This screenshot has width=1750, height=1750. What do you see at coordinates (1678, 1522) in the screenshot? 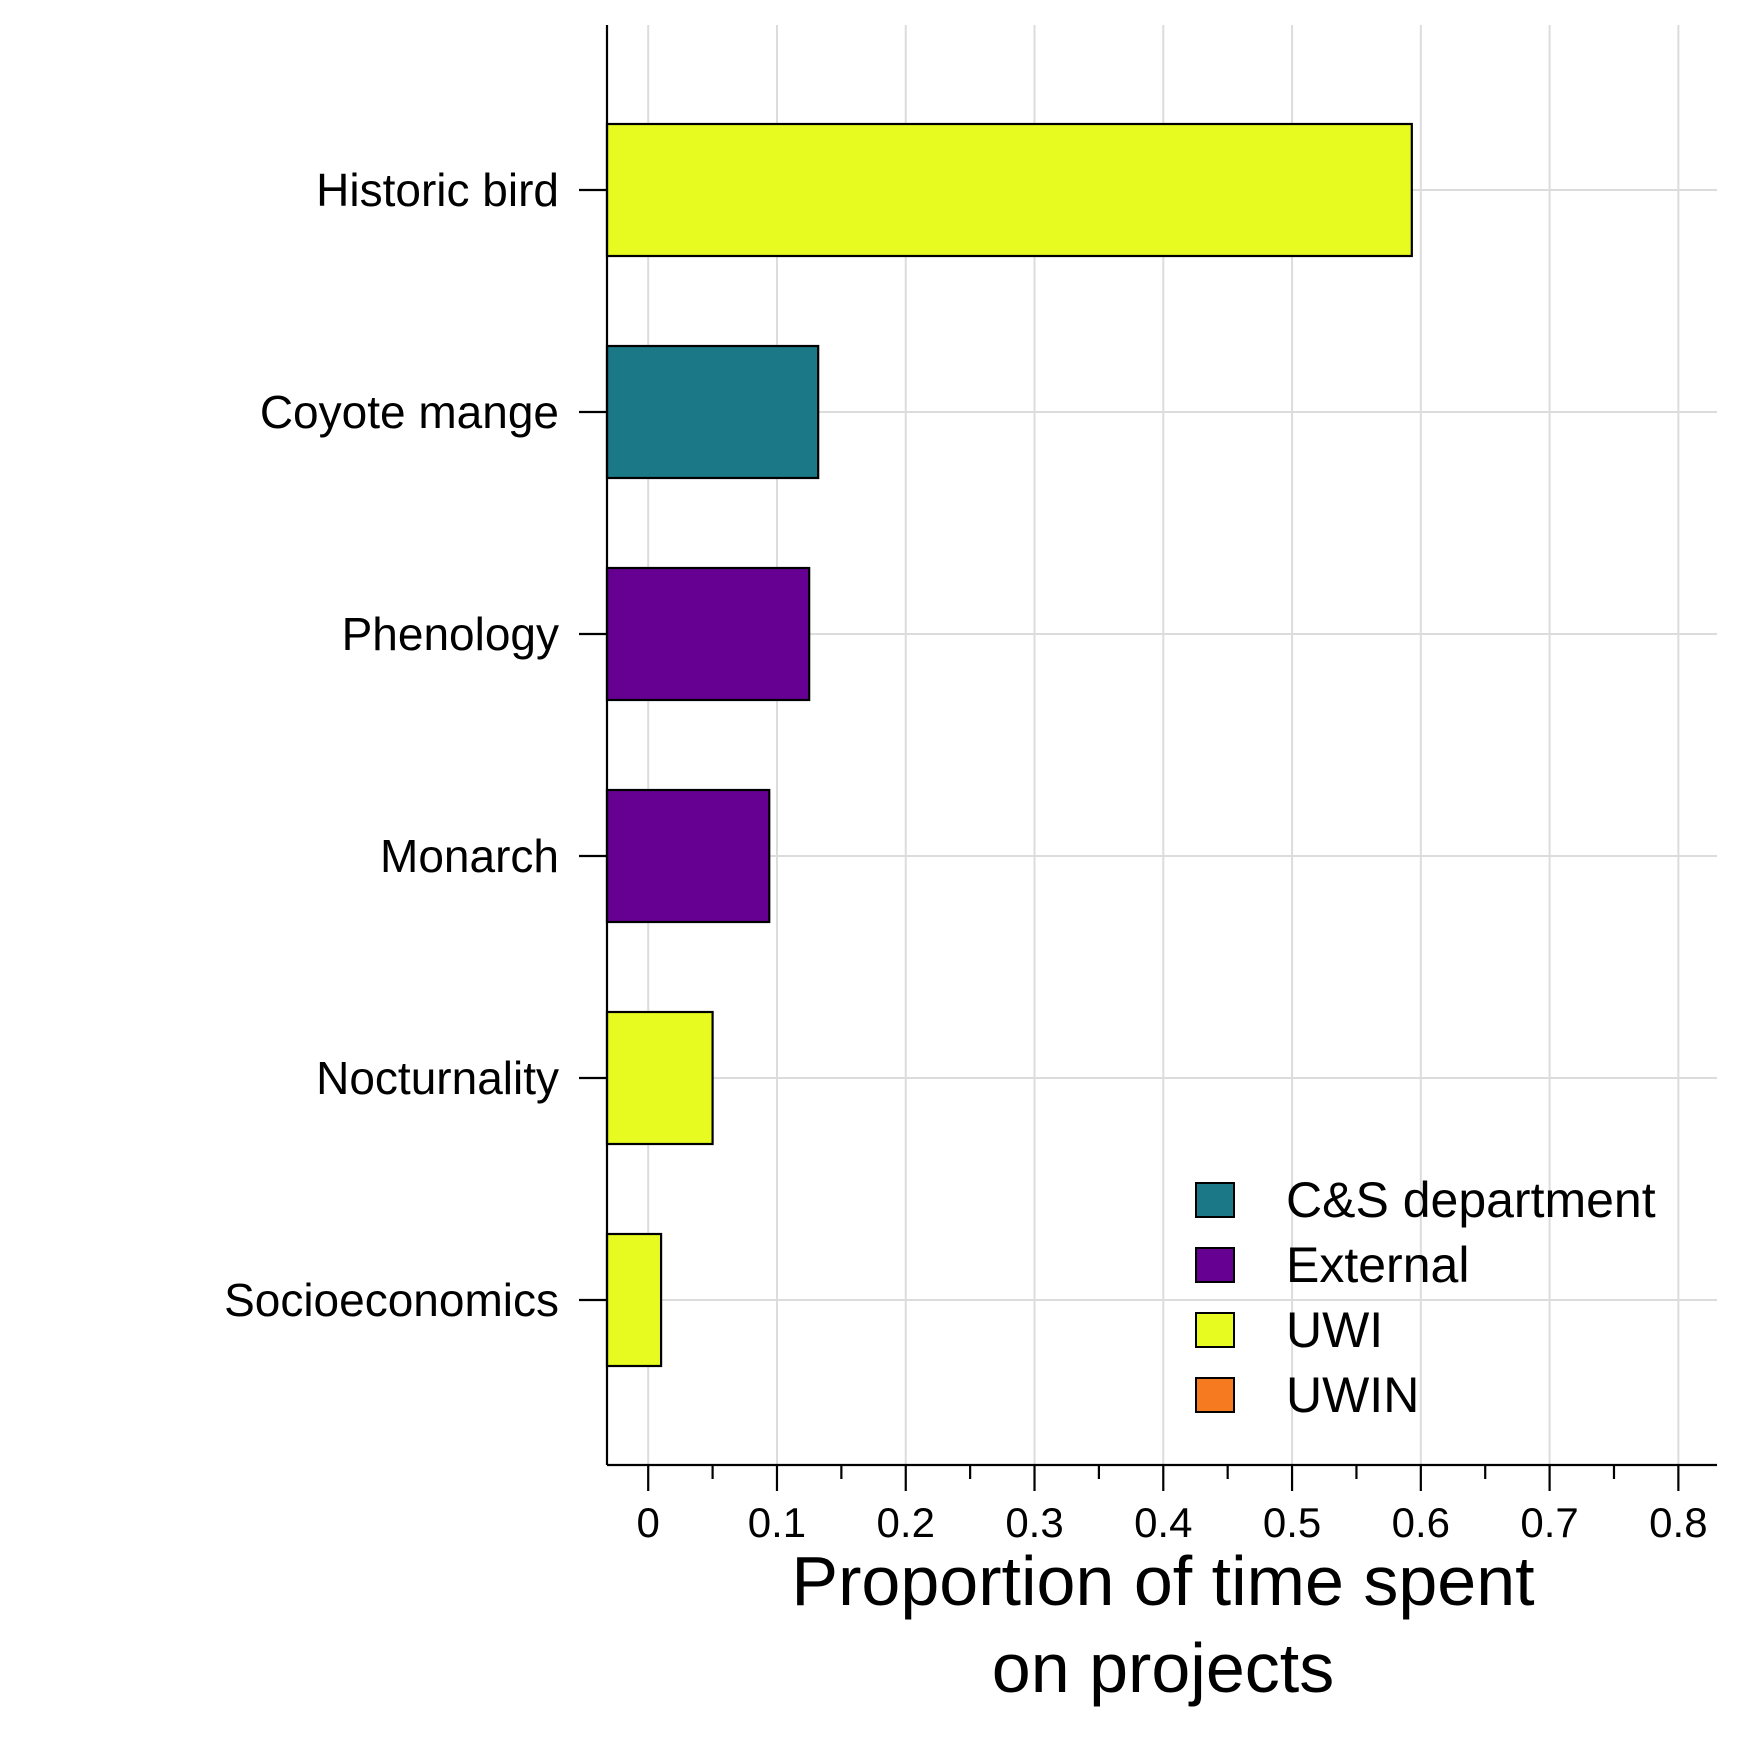
I see `x-tick-label-8: 0.8` at bounding box center [1678, 1522].